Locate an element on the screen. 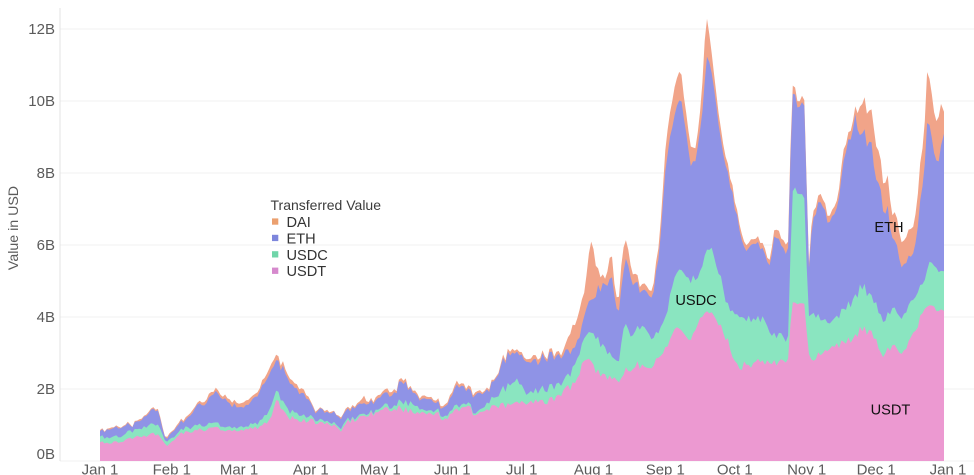  svg-text: May 1 is located at coordinates (380, 468).